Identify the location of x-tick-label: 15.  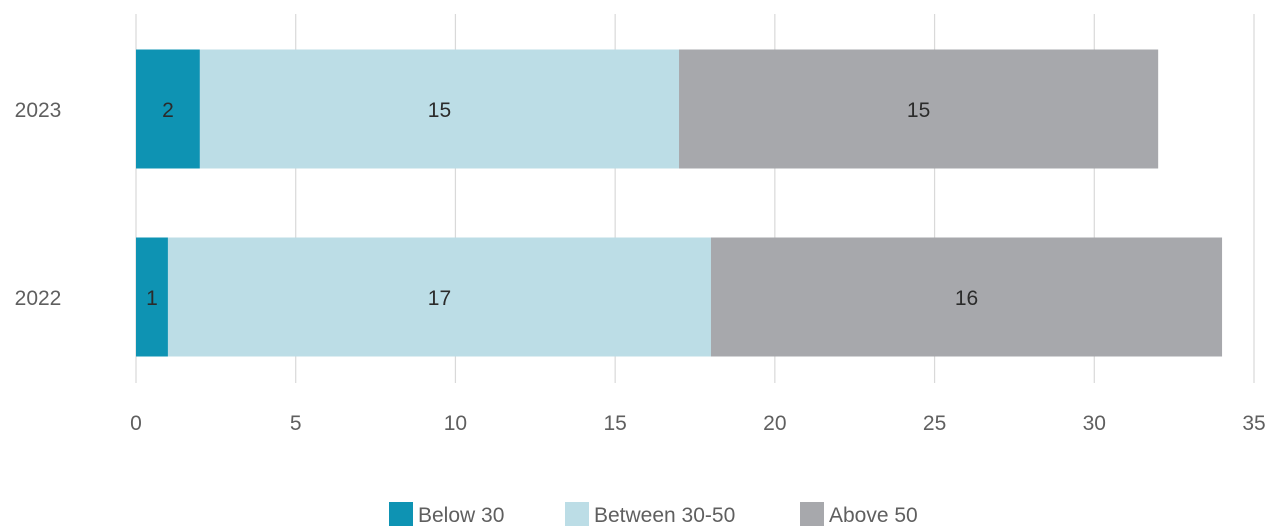
(614, 423).